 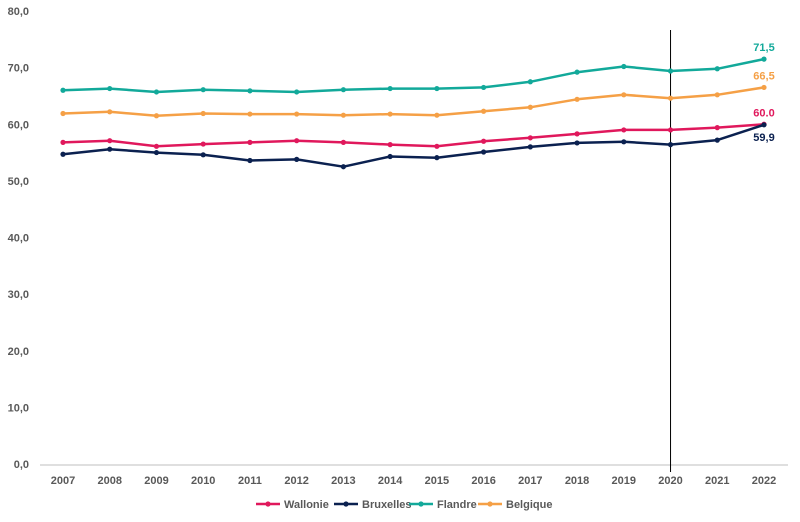 I want to click on x-tick-label: 2013, so click(x=343, y=481).